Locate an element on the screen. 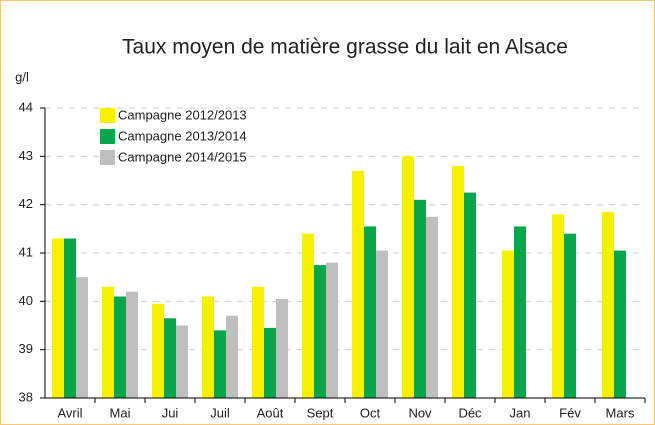 The height and width of the screenshot is (425, 655). x-tick-label: Mai is located at coordinates (120, 412).